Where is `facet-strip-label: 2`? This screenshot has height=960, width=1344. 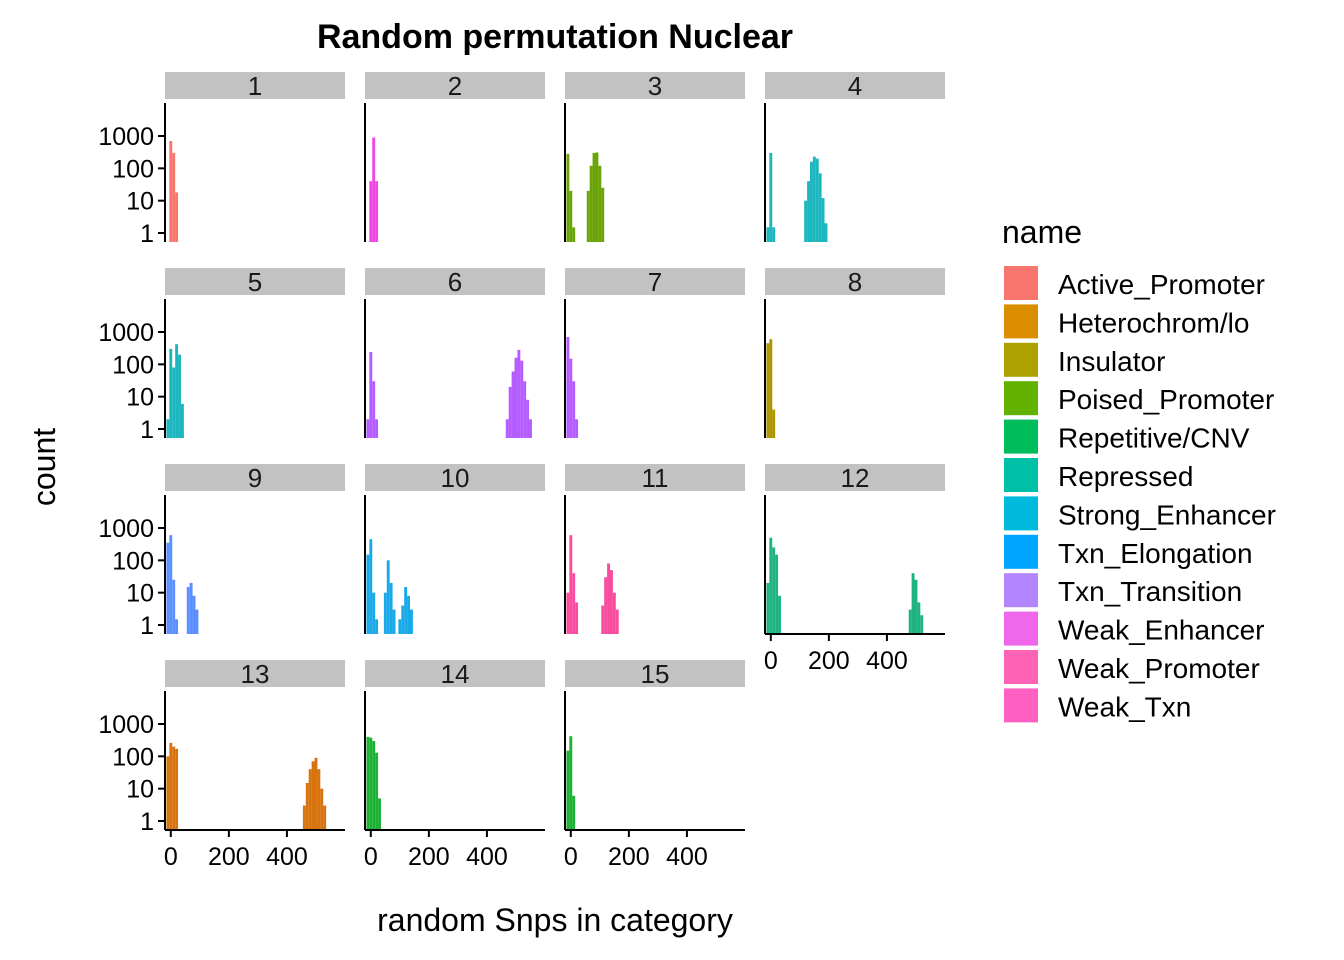 facet-strip-label: 2 is located at coordinates (455, 86).